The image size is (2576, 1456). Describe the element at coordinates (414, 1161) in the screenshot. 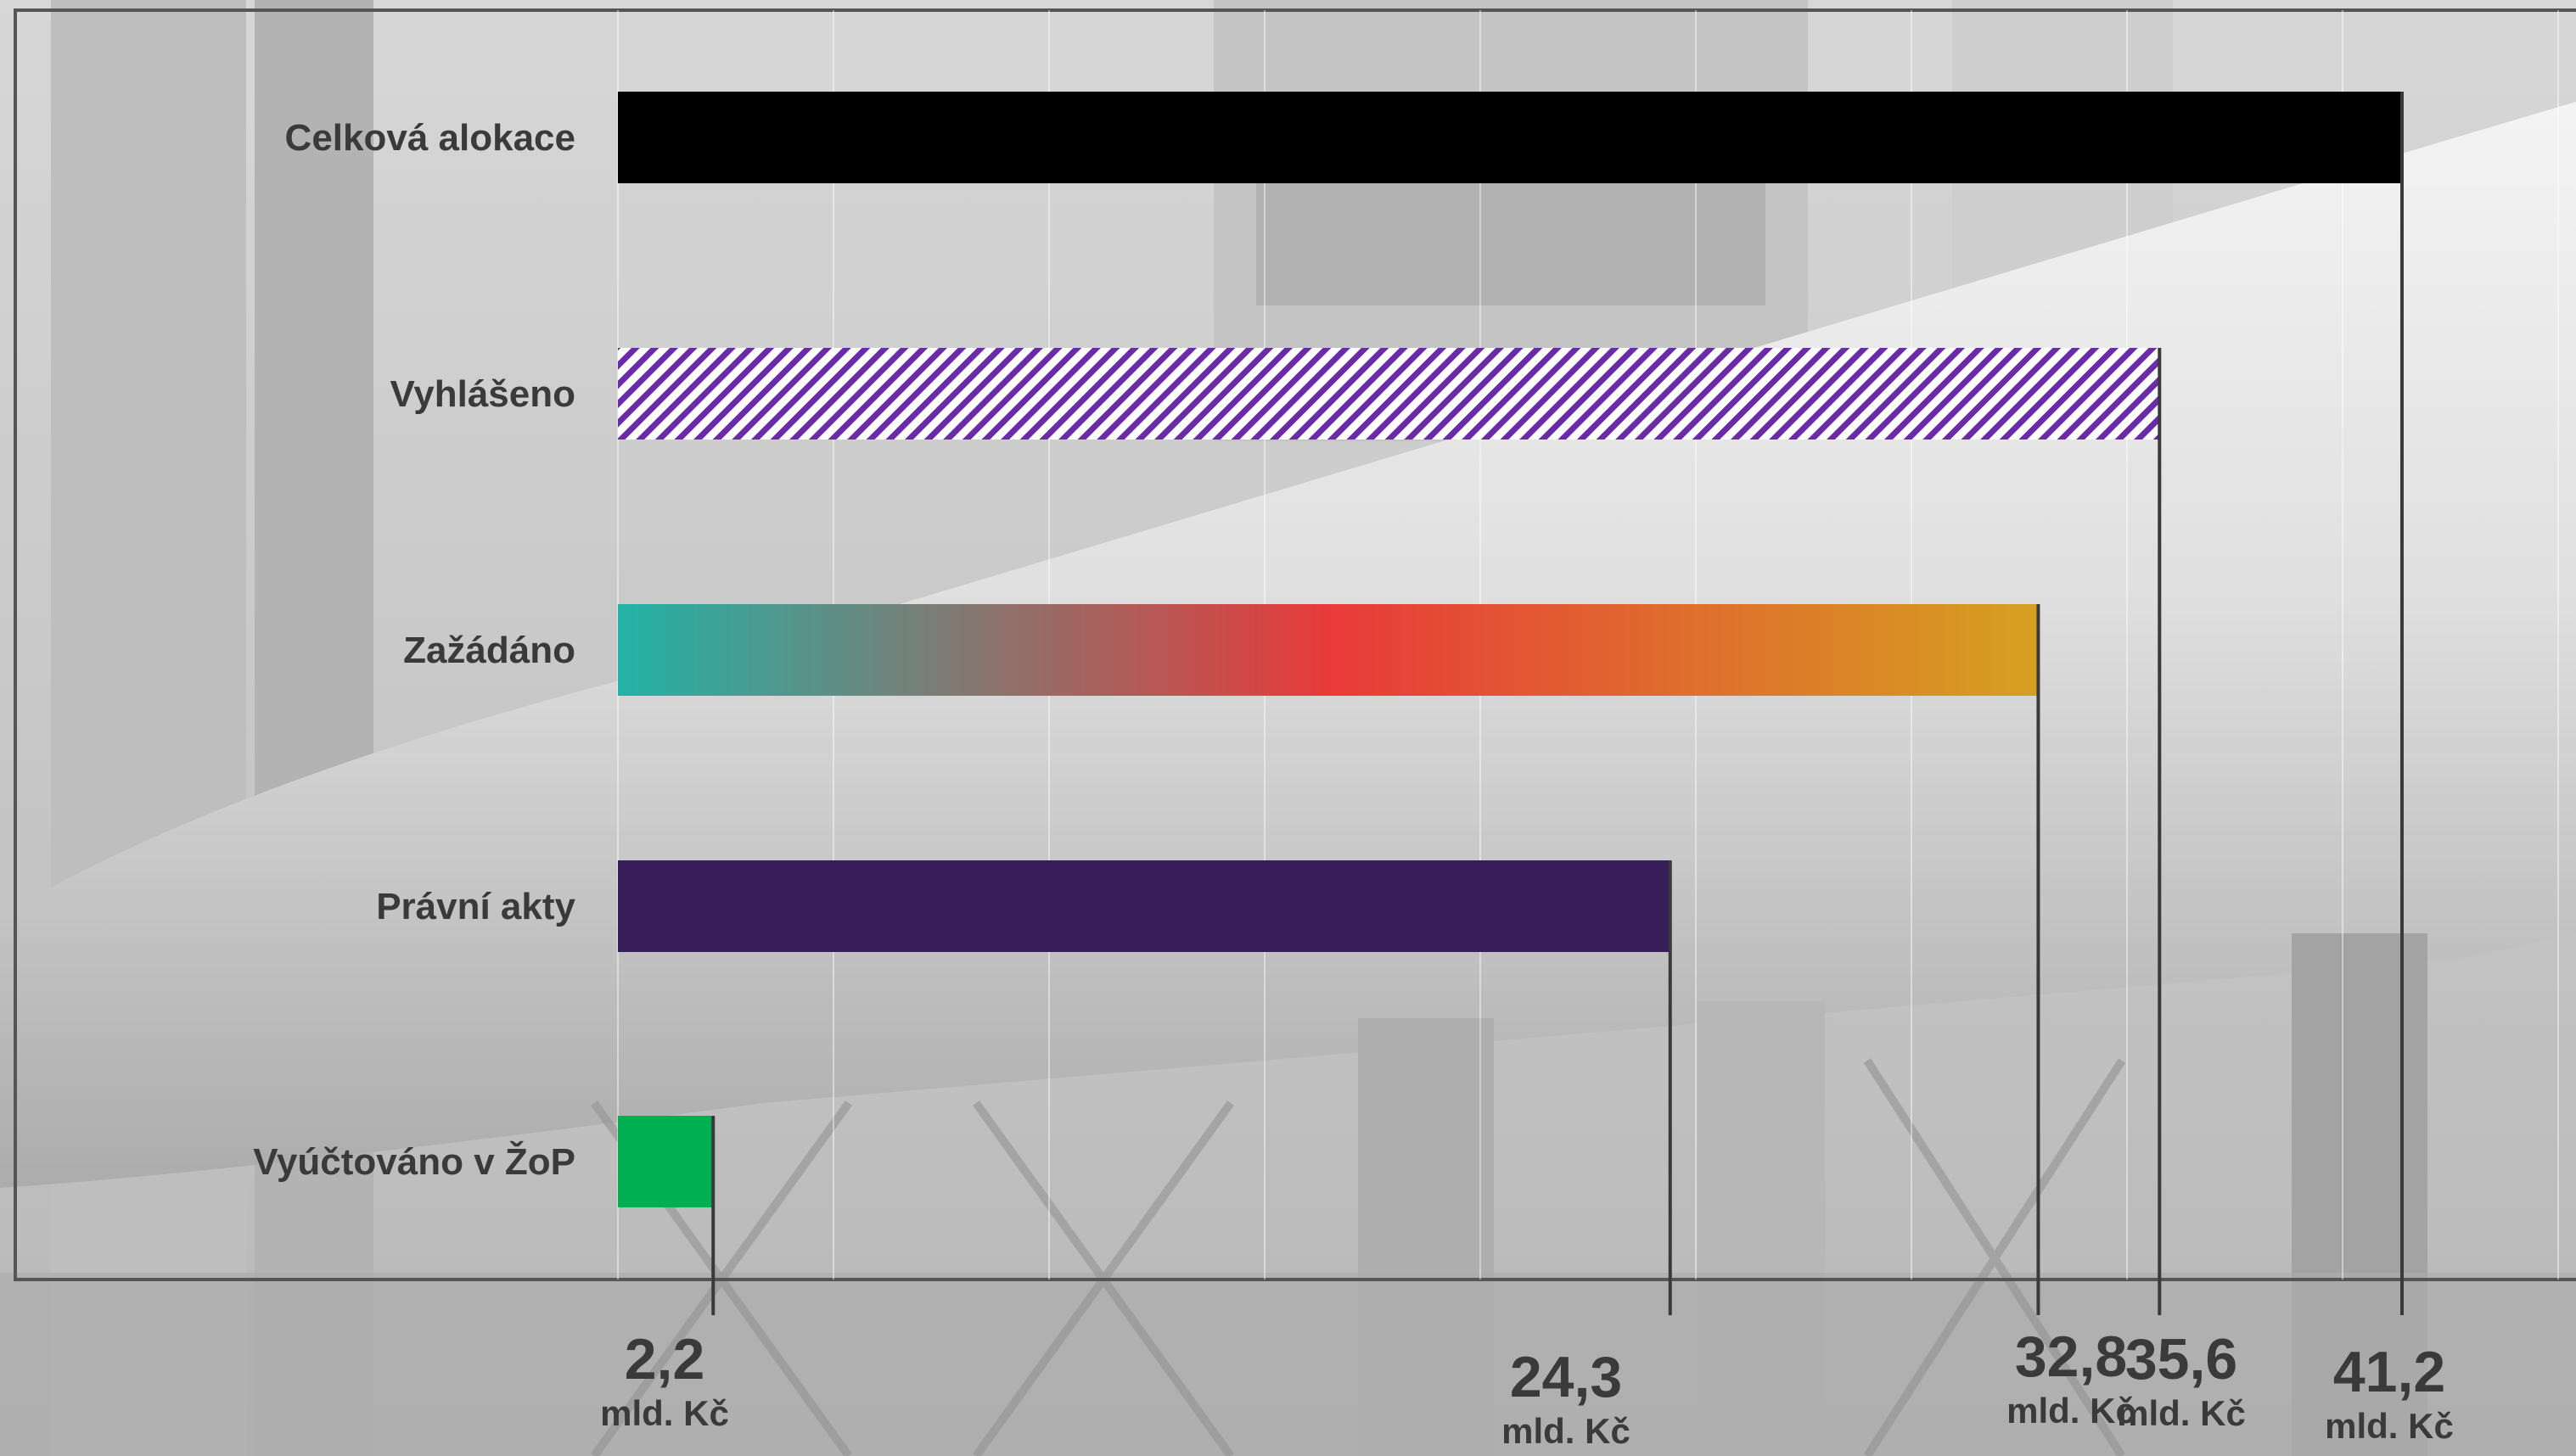

I see `category-label: Vyúčtováno v ŽoP` at that location.